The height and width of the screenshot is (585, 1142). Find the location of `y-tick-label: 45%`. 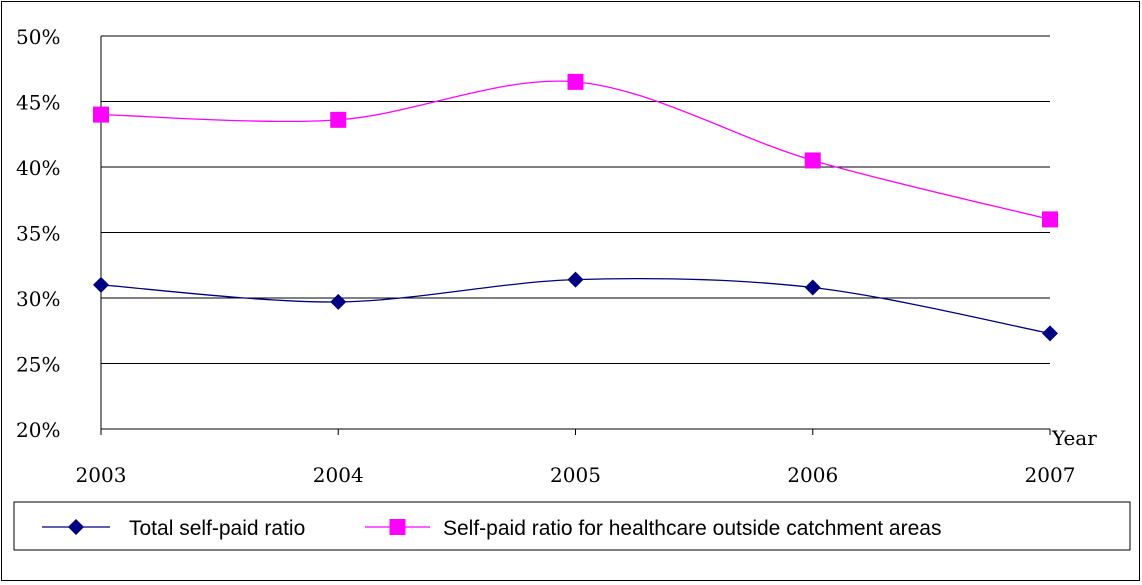

y-tick-label: 45% is located at coordinates (38, 103).